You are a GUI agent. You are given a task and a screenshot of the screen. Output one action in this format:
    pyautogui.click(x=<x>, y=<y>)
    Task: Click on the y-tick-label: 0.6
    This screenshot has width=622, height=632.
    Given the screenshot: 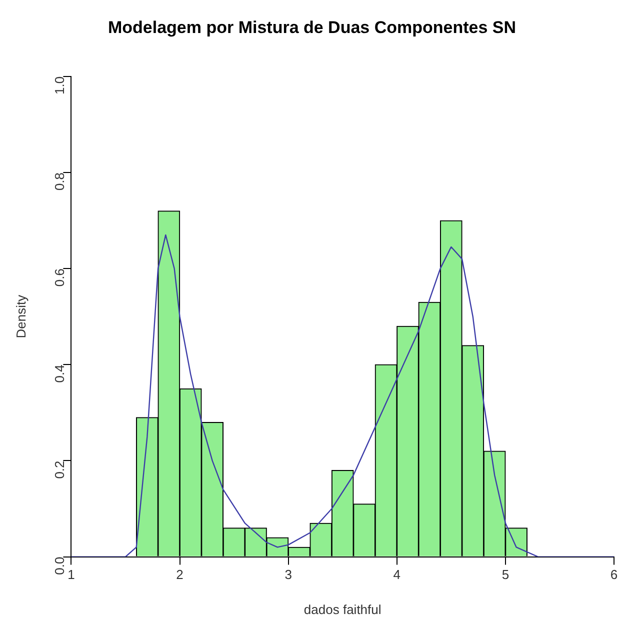 What is the action you would take?
    pyautogui.click(x=59, y=277)
    